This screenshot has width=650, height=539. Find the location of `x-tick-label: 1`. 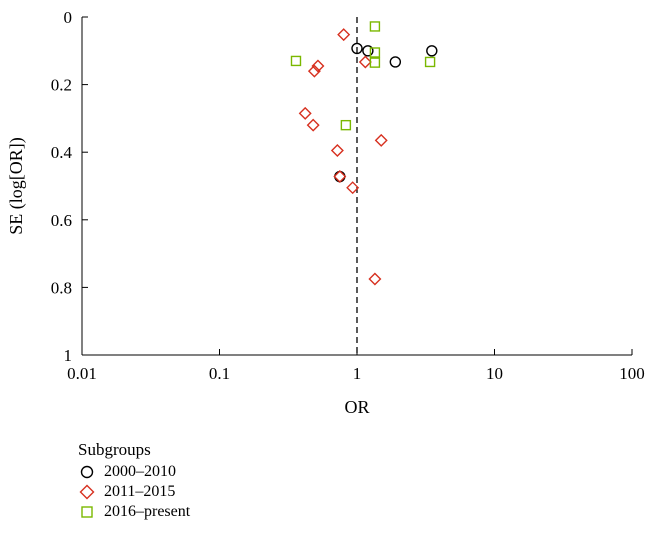

x-tick-label: 1 is located at coordinates (357, 373).